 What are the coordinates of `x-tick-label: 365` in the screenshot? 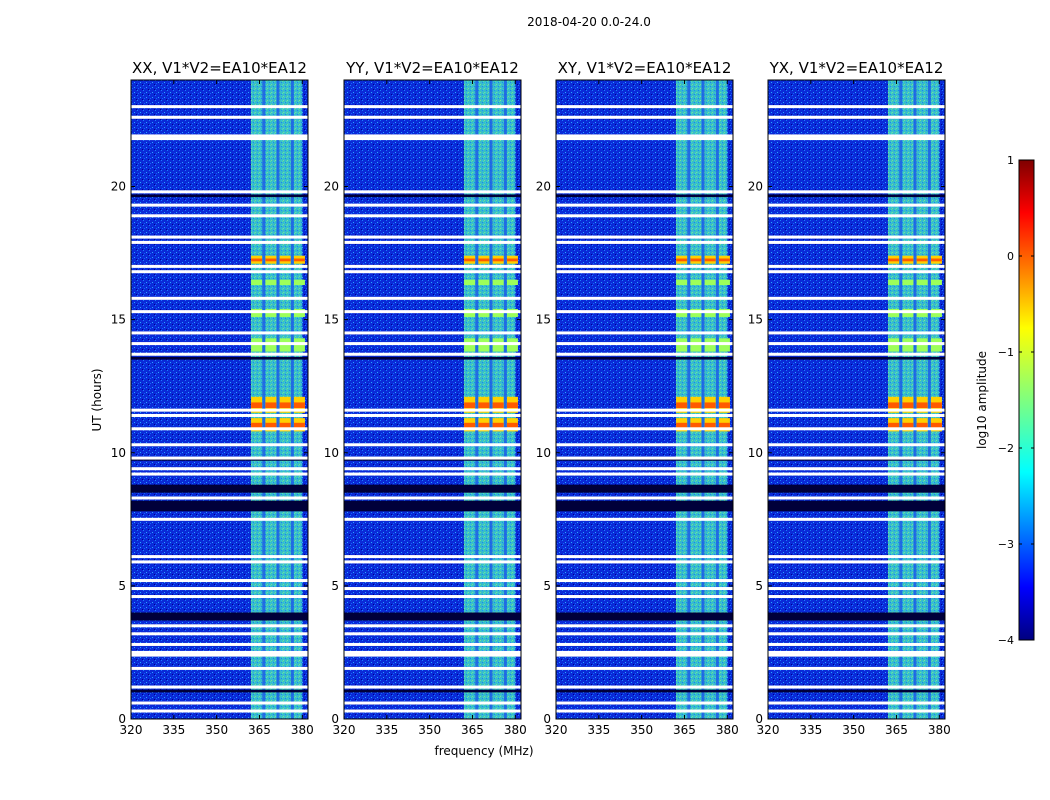 It's located at (259, 730).